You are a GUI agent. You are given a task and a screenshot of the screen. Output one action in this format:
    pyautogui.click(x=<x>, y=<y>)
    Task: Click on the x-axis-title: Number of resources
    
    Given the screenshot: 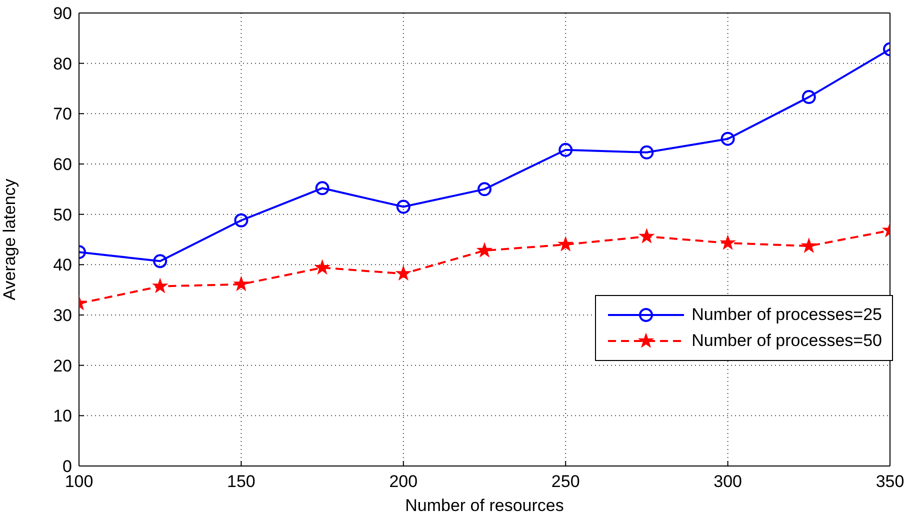 What is the action you would take?
    pyautogui.click(x=484, y=505)
    